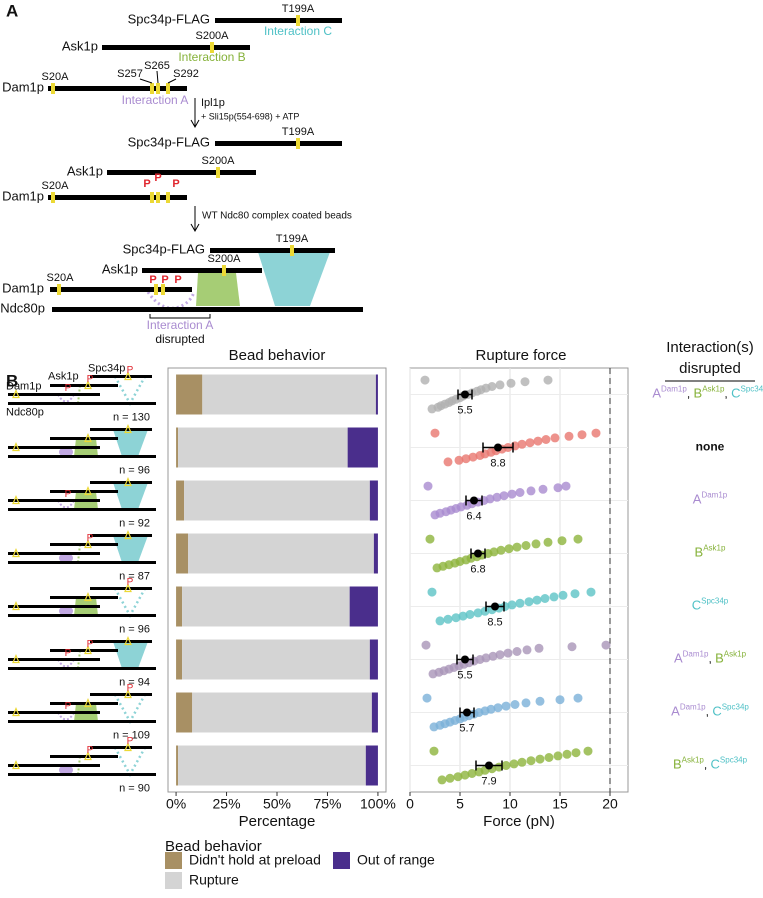  Describe the element at coordinates (560, 804) in the screenshot. I see `x-tick-label: 15` at that location.